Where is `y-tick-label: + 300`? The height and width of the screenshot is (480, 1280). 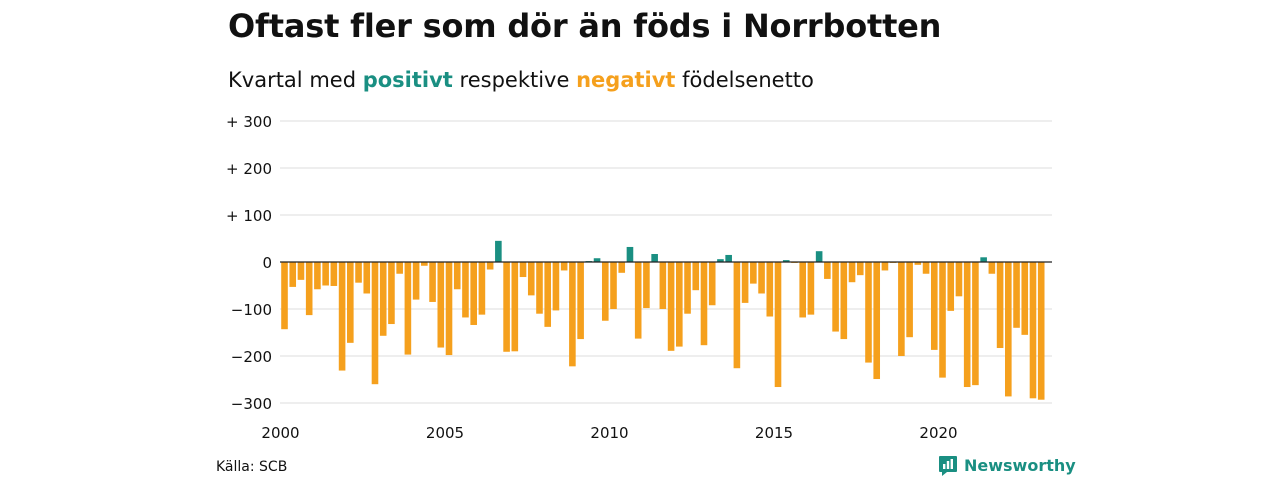
y-tick-label: + 300 is located at coordinates (249, 122).